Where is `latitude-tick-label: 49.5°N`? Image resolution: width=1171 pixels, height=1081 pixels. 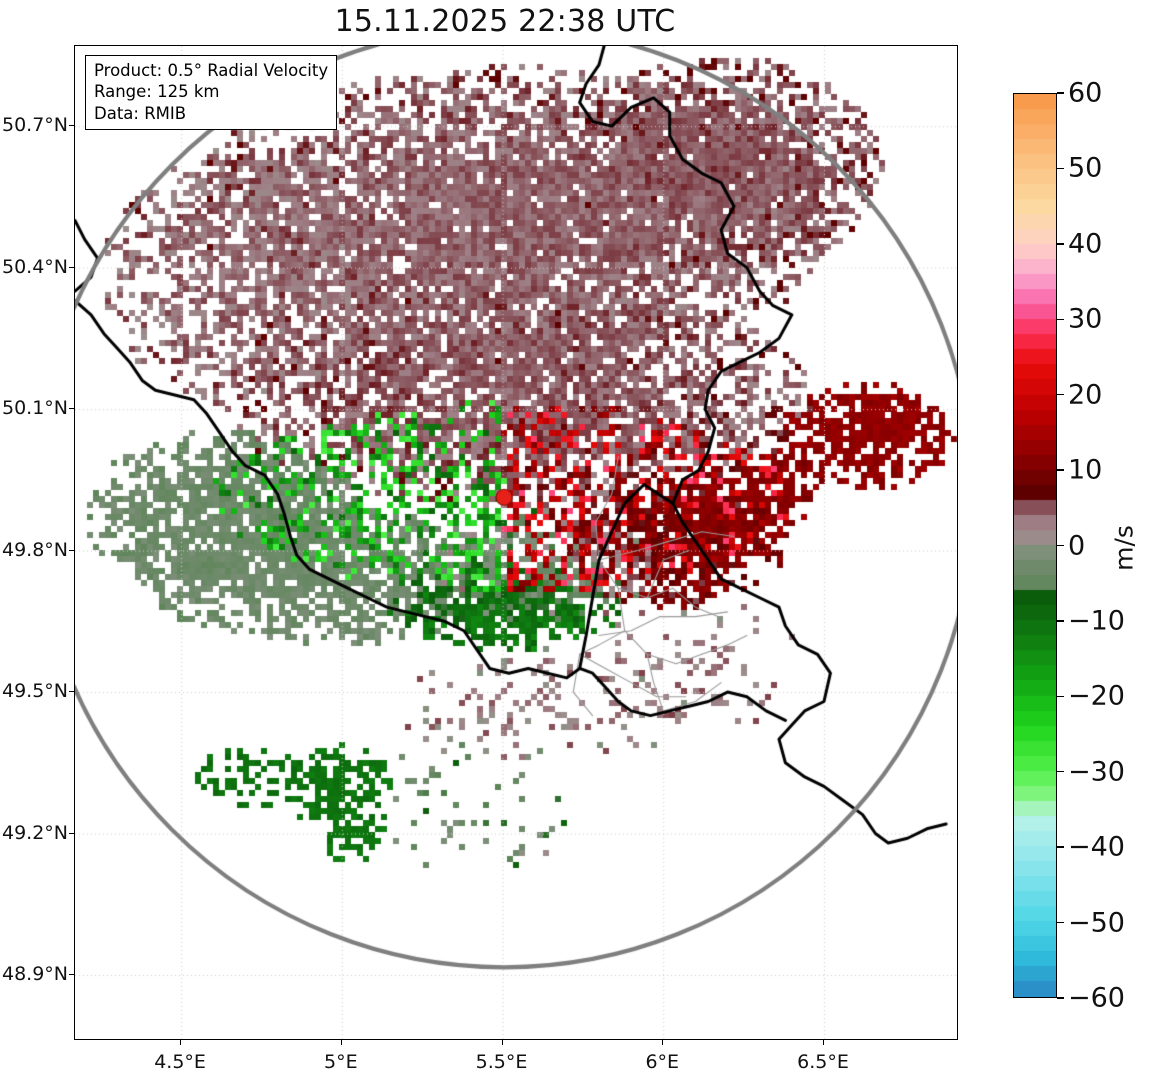
latitude-tick-label: 49.5°N is located at coordinates (35, 691).